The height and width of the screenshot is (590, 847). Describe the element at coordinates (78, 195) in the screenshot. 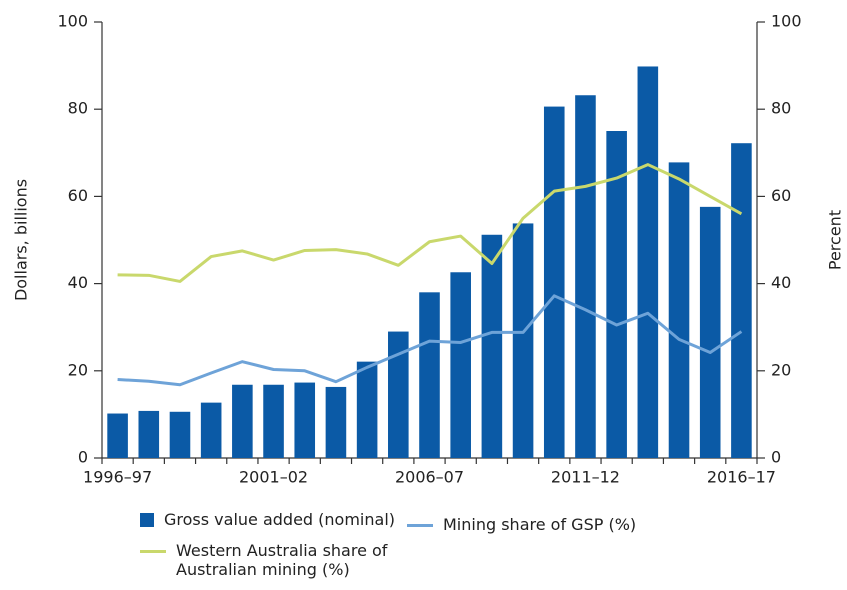

I see `y-tick-label: 60` at that location.